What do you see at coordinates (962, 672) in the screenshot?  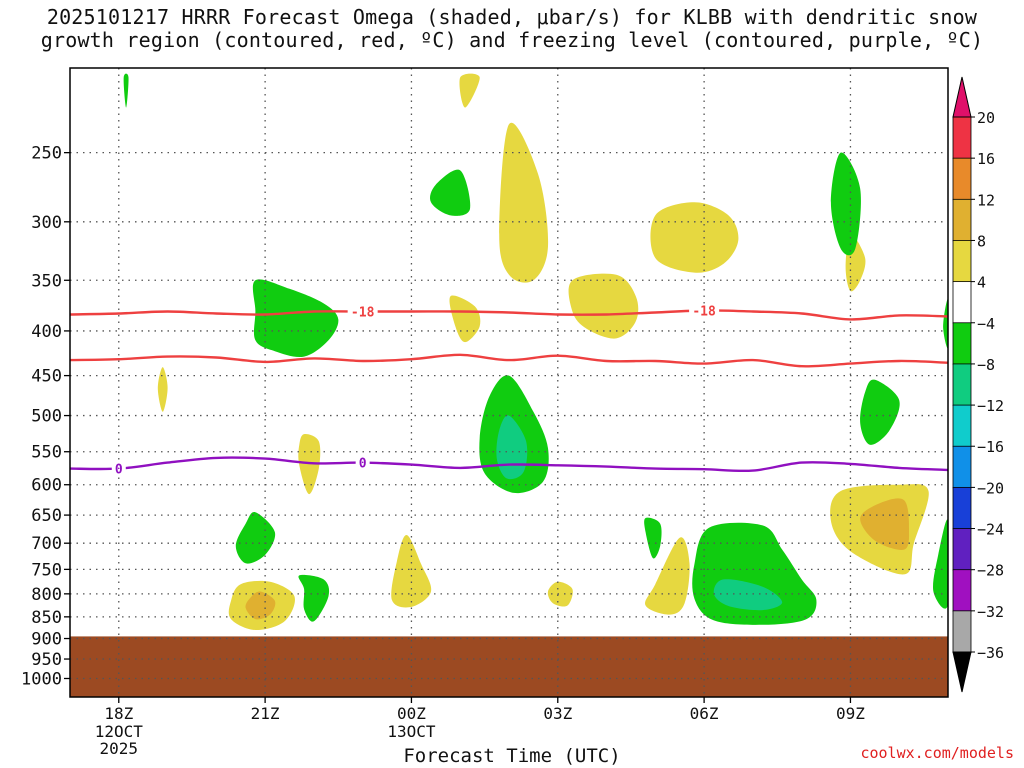 I see `colorbar-bottom-arrow` at bounding box center [962, 672].